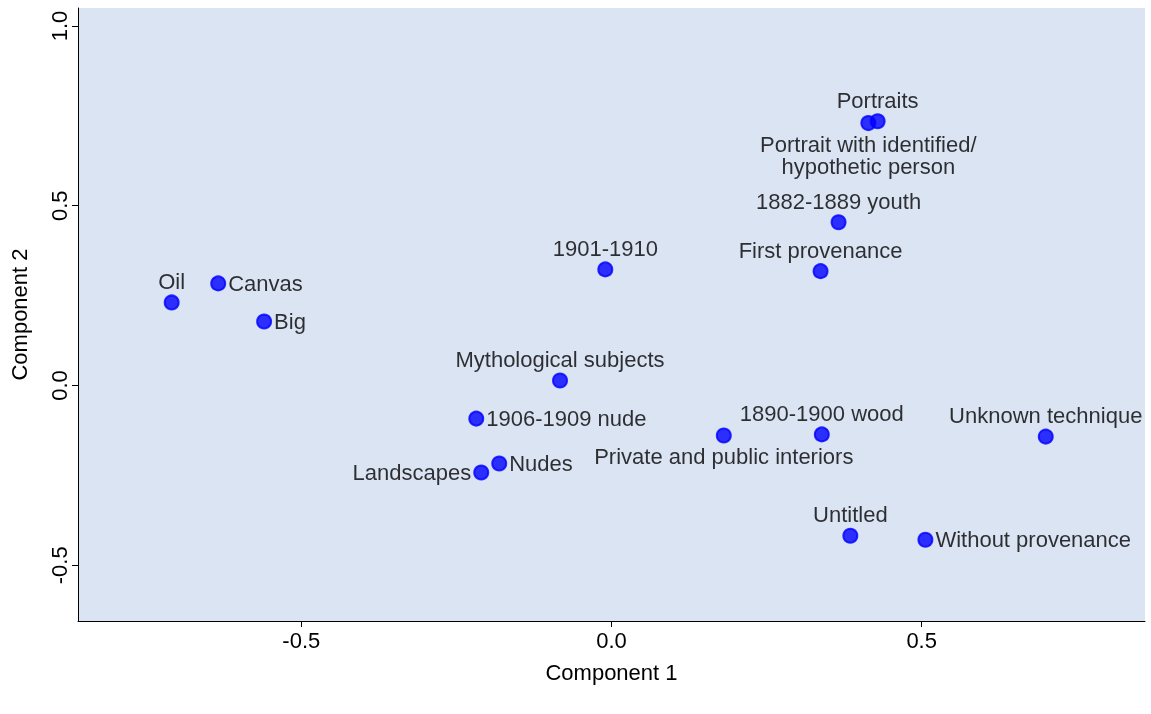  I want to click on x-tick-label: 0.5, so click(921, 640).